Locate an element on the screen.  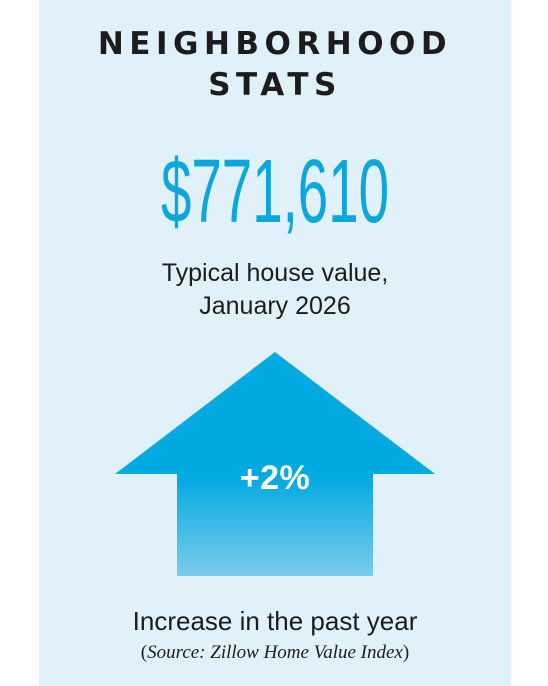
typical-value-graphic: $771,610 is located at coordinates (275, 192).